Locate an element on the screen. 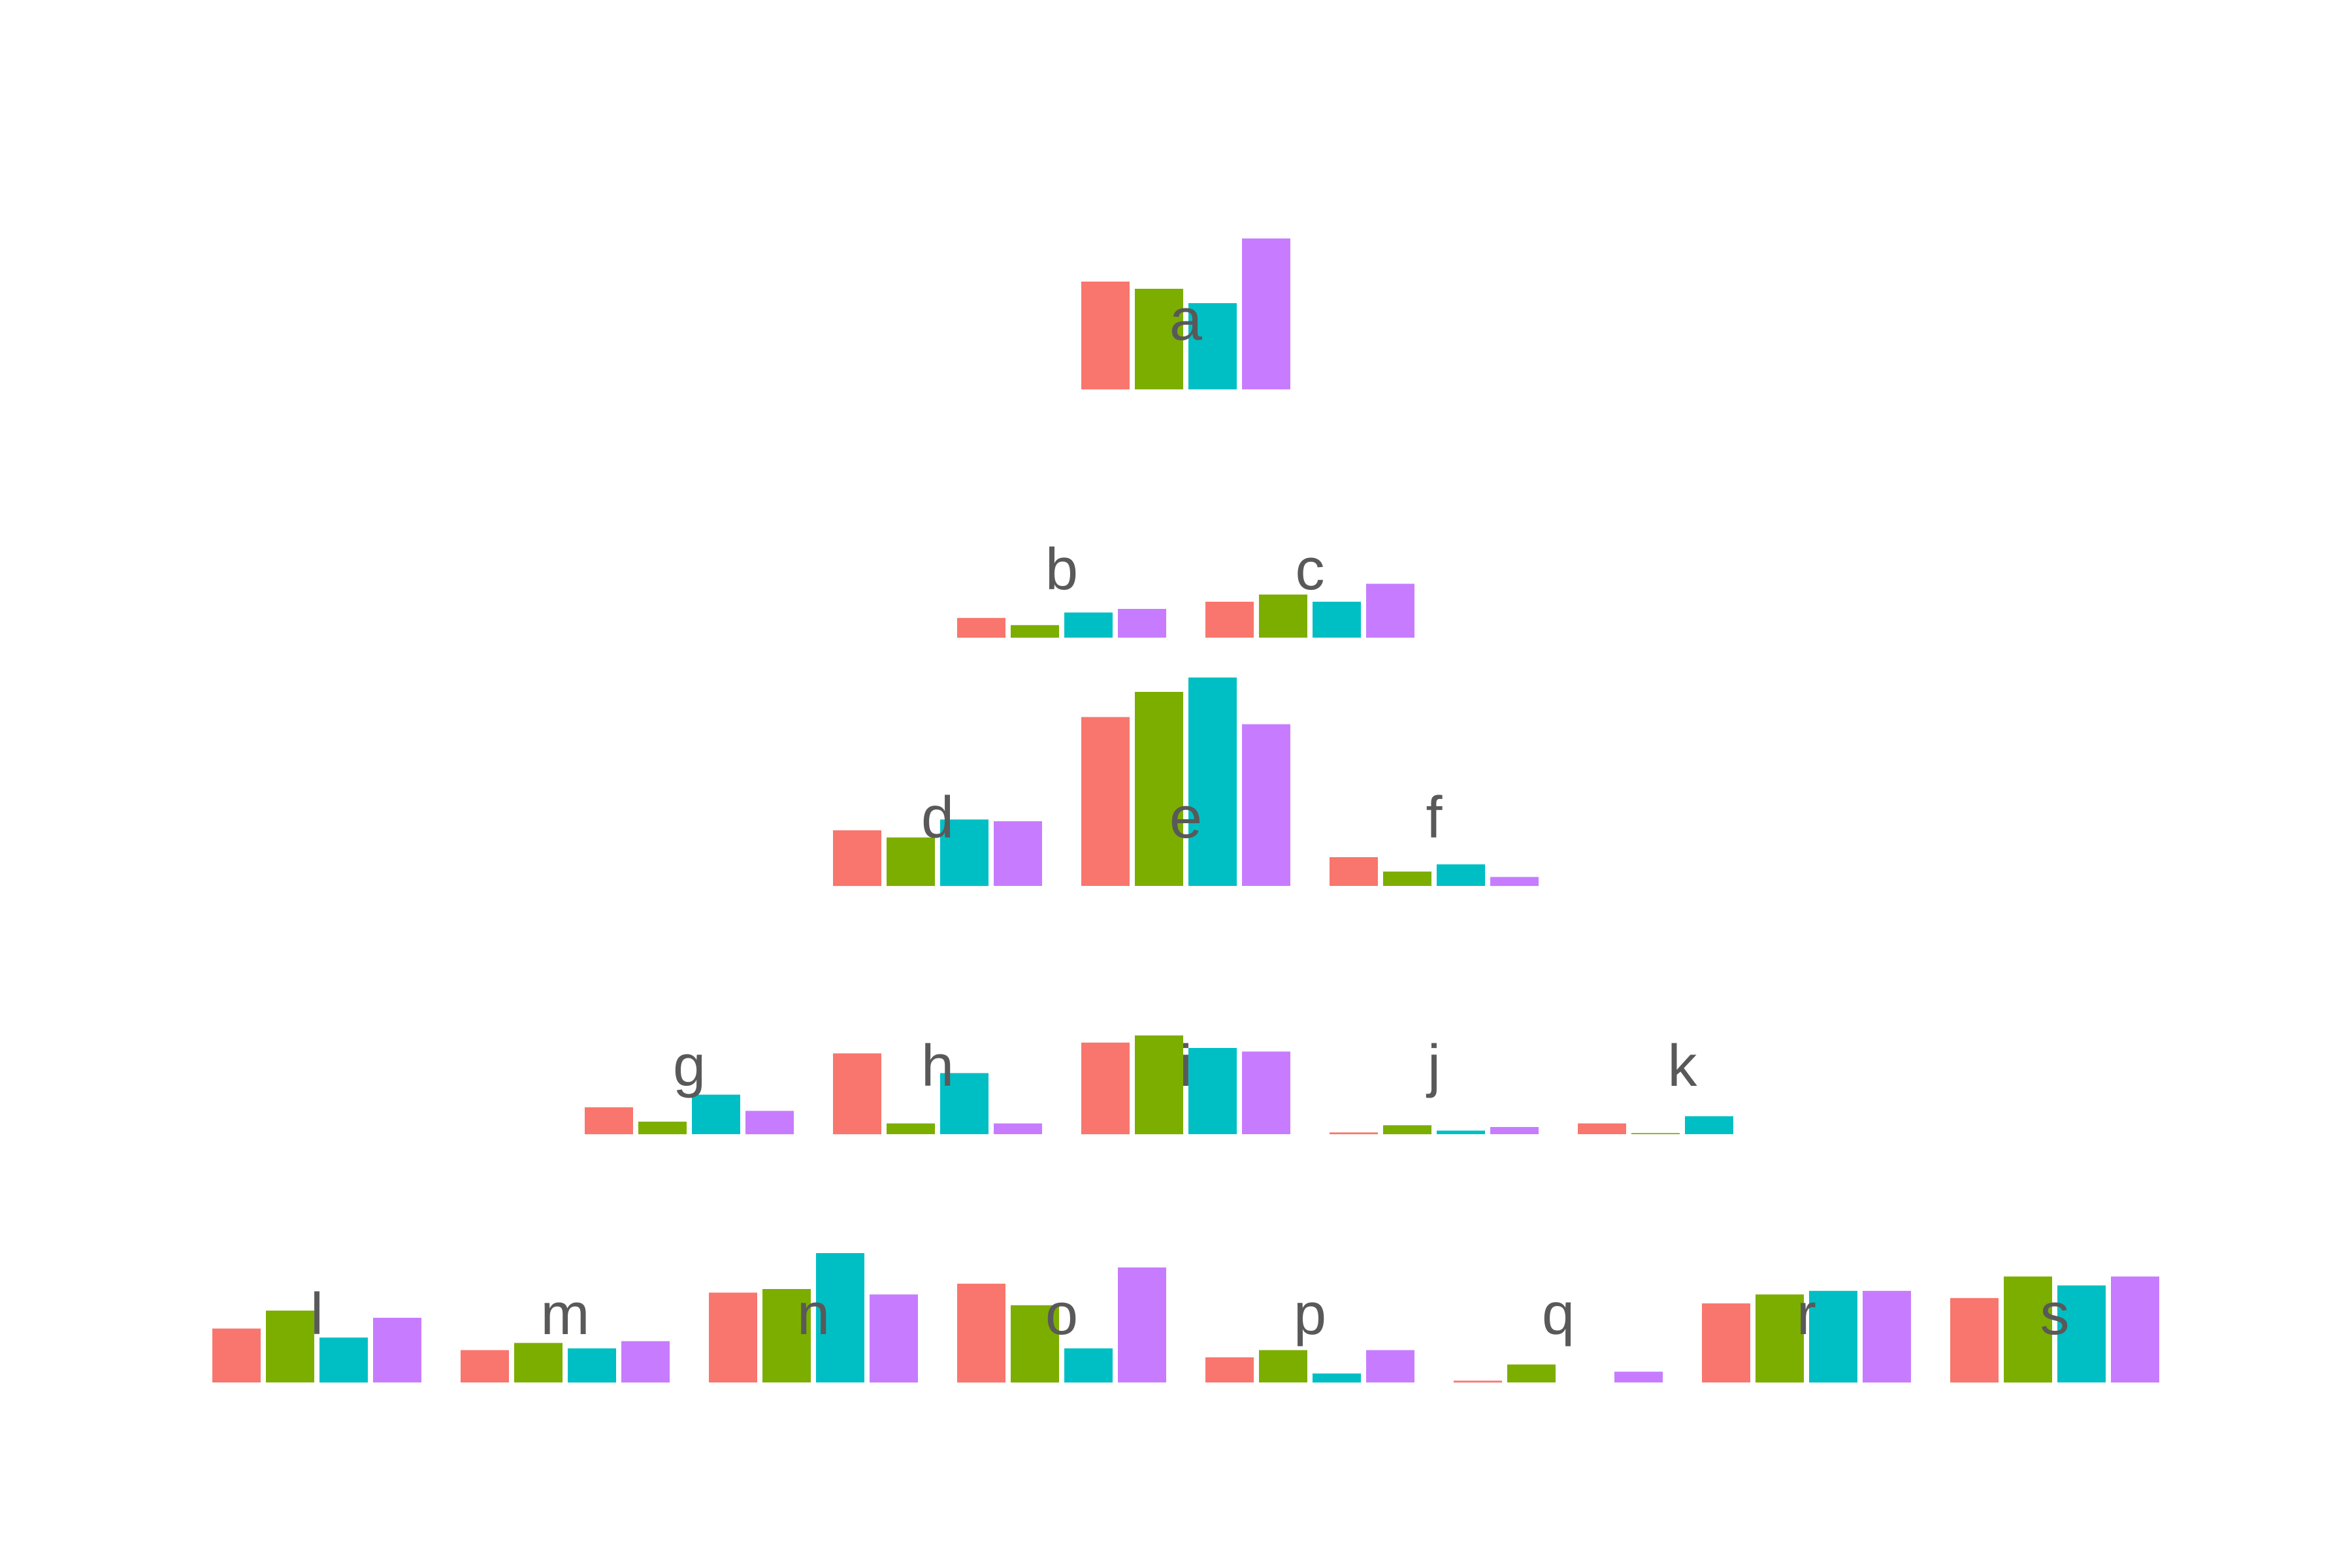 This screenshot has height=1568, width=2352. node-m: m is located at coordinates (565, 1332).